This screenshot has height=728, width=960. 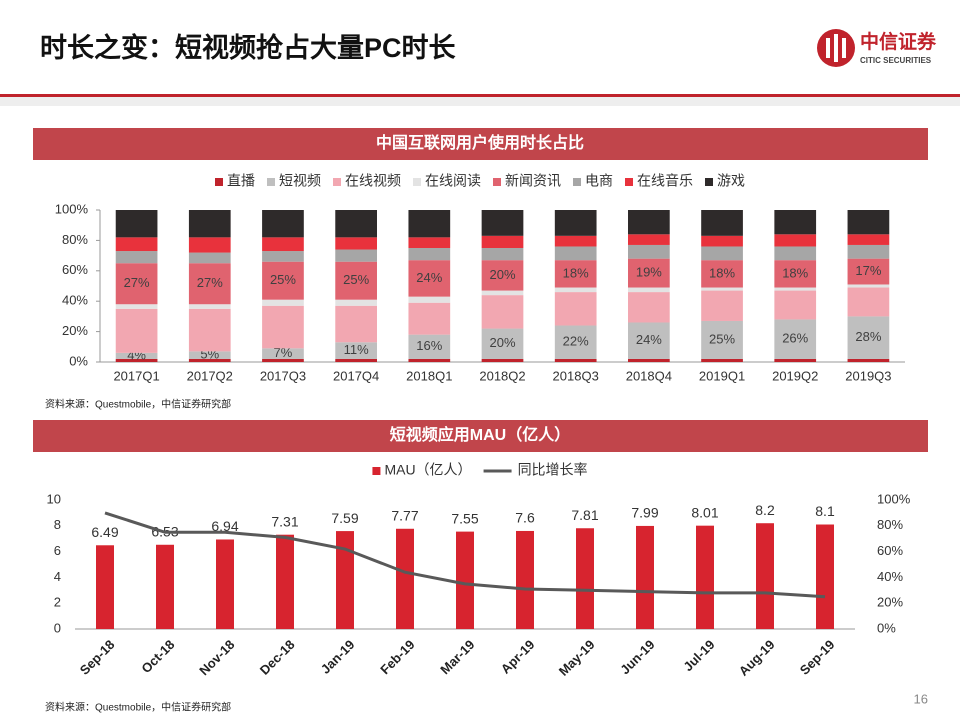 What do you see at coordinates (533, 181) in the screenshot?
I see `legend-label: 新闻资讯` at bounding box center [533, 181].